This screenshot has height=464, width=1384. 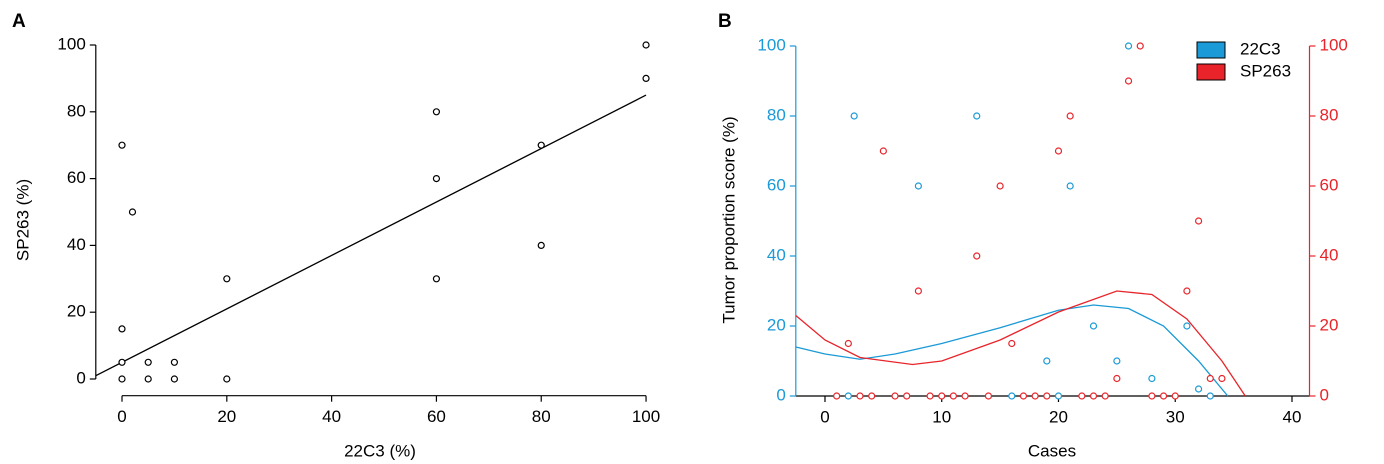 I want to click on y-axis-label: SP263 (%), so click(x=22, y=220).